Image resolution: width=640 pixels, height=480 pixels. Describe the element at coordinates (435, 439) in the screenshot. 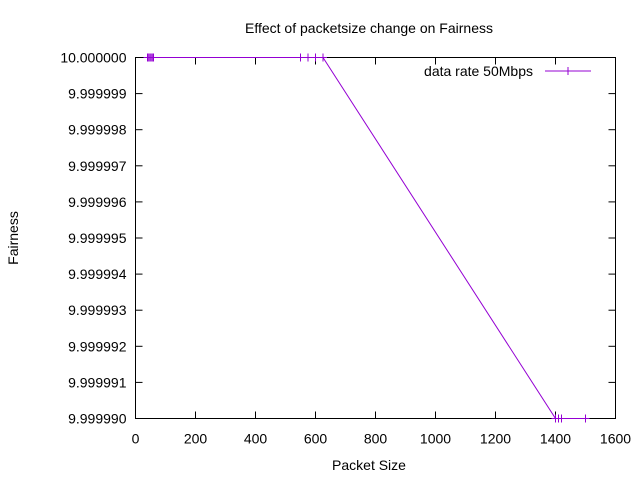

I see `x-tick-label: 1000` at that location.